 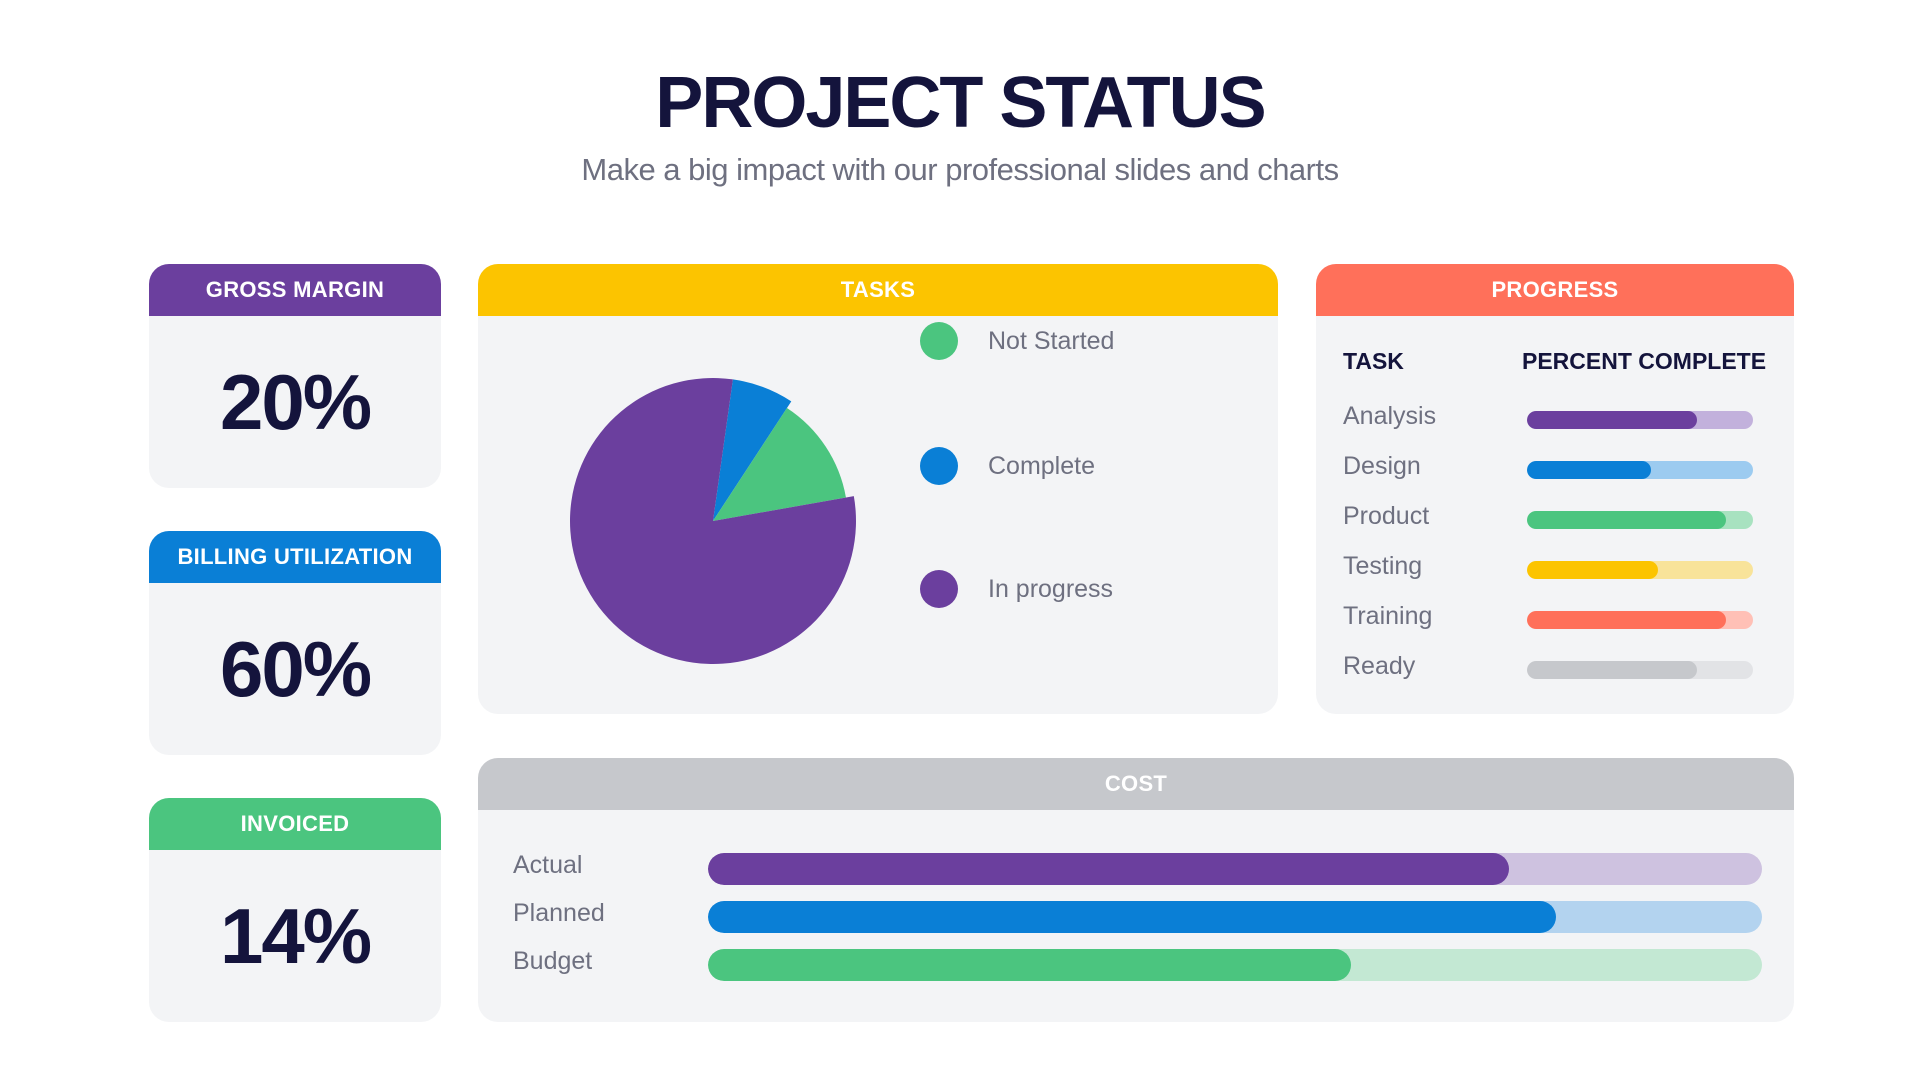 I want to click on progress-label-testing: Testing, so click(x=1383, y=566).